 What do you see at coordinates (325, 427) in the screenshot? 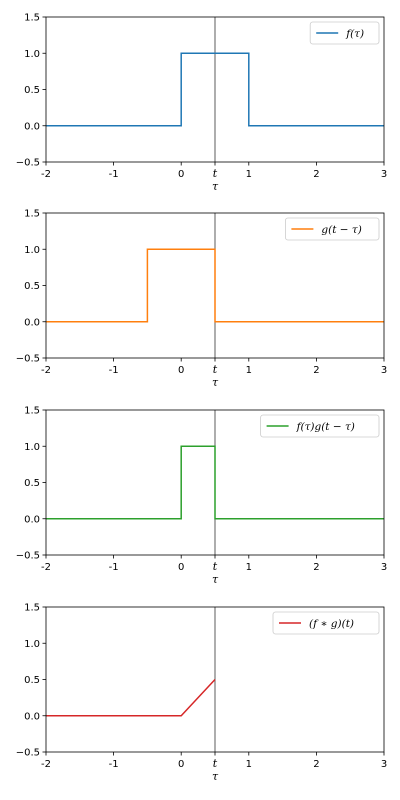
I see `legend-label: f(τ)g(t − τ)` at bounding box center [325, 427].